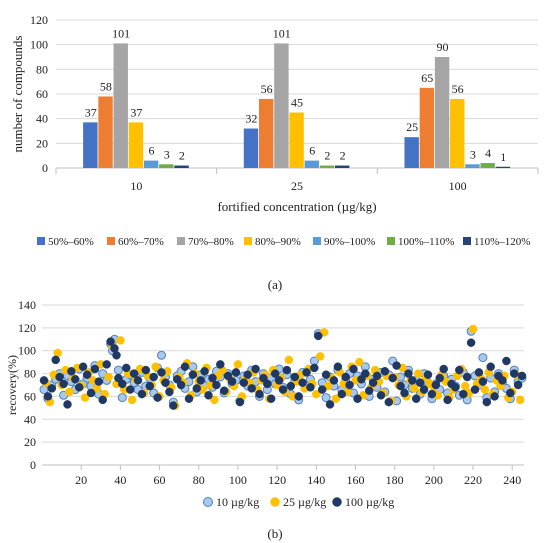 The width and height of the screenshot is (550, 543). What do you see at coordinates (42, 143) in the screenshot?
I see `y-tick-label: 20` at bounding box center [42, 143].